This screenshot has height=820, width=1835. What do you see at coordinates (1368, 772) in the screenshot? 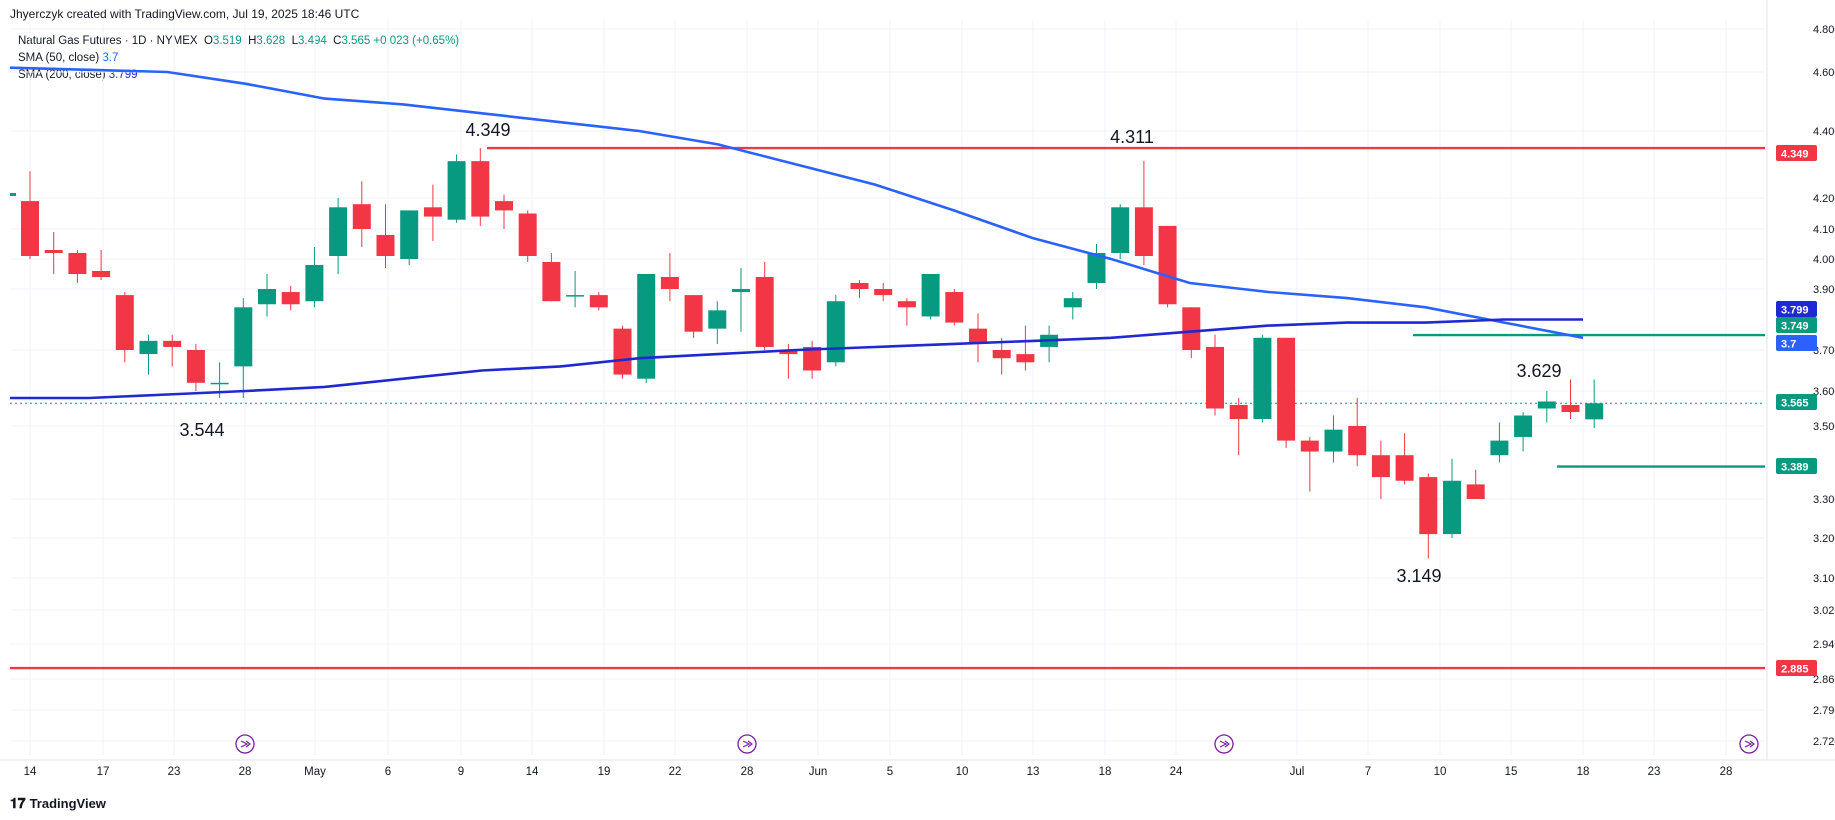
I see `x-tick-label: 7` at bounding box center [1368, 772].